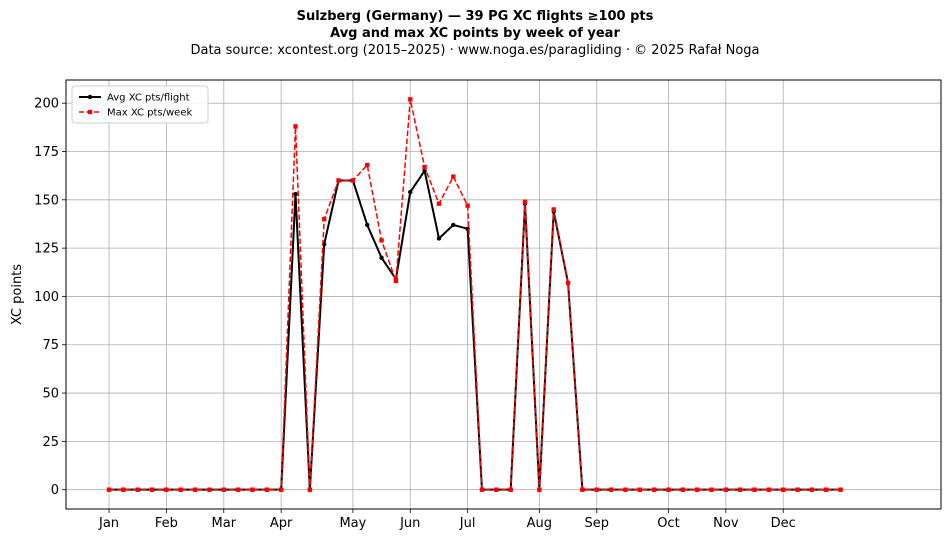 The image size is (950, 539). What do you see at coordinates (726, 523) in the screenshot?
I see `x-tick-label: Nov` at bounding box center [726, 523].